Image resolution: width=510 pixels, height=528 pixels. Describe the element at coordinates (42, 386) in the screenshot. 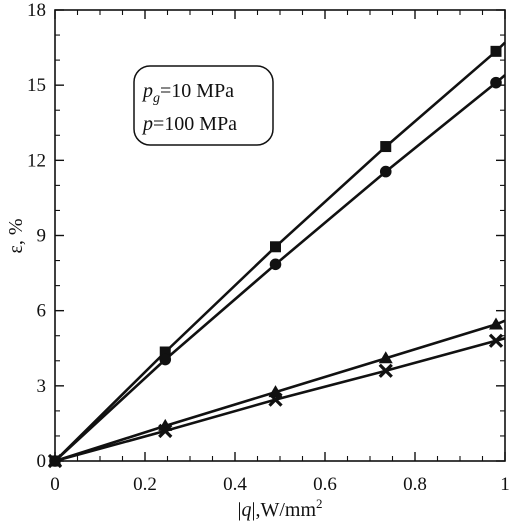

I see `y-tick-label: 3` at that location.